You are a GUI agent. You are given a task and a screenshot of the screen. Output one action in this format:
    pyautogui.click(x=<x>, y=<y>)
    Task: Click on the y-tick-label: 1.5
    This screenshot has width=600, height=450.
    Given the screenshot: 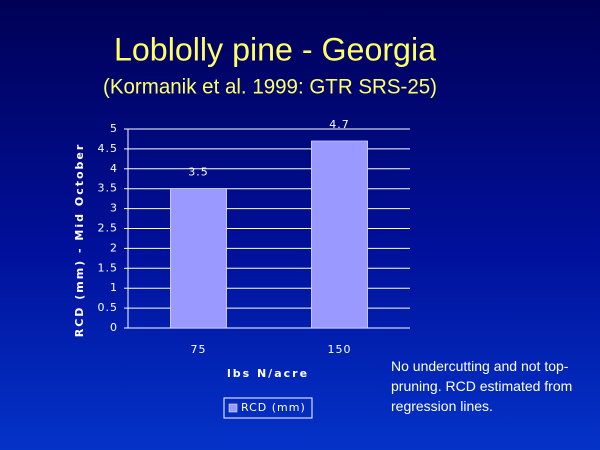 What is the action you would take?
    pyautogui.click(x=108, y=267)
    